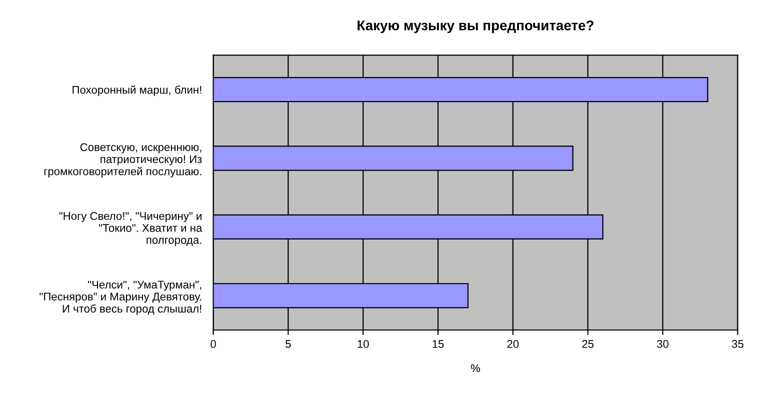 The width and height of the screenshot is (770, 400). I want to click on x-tick-label: 30, so click(662, 344).